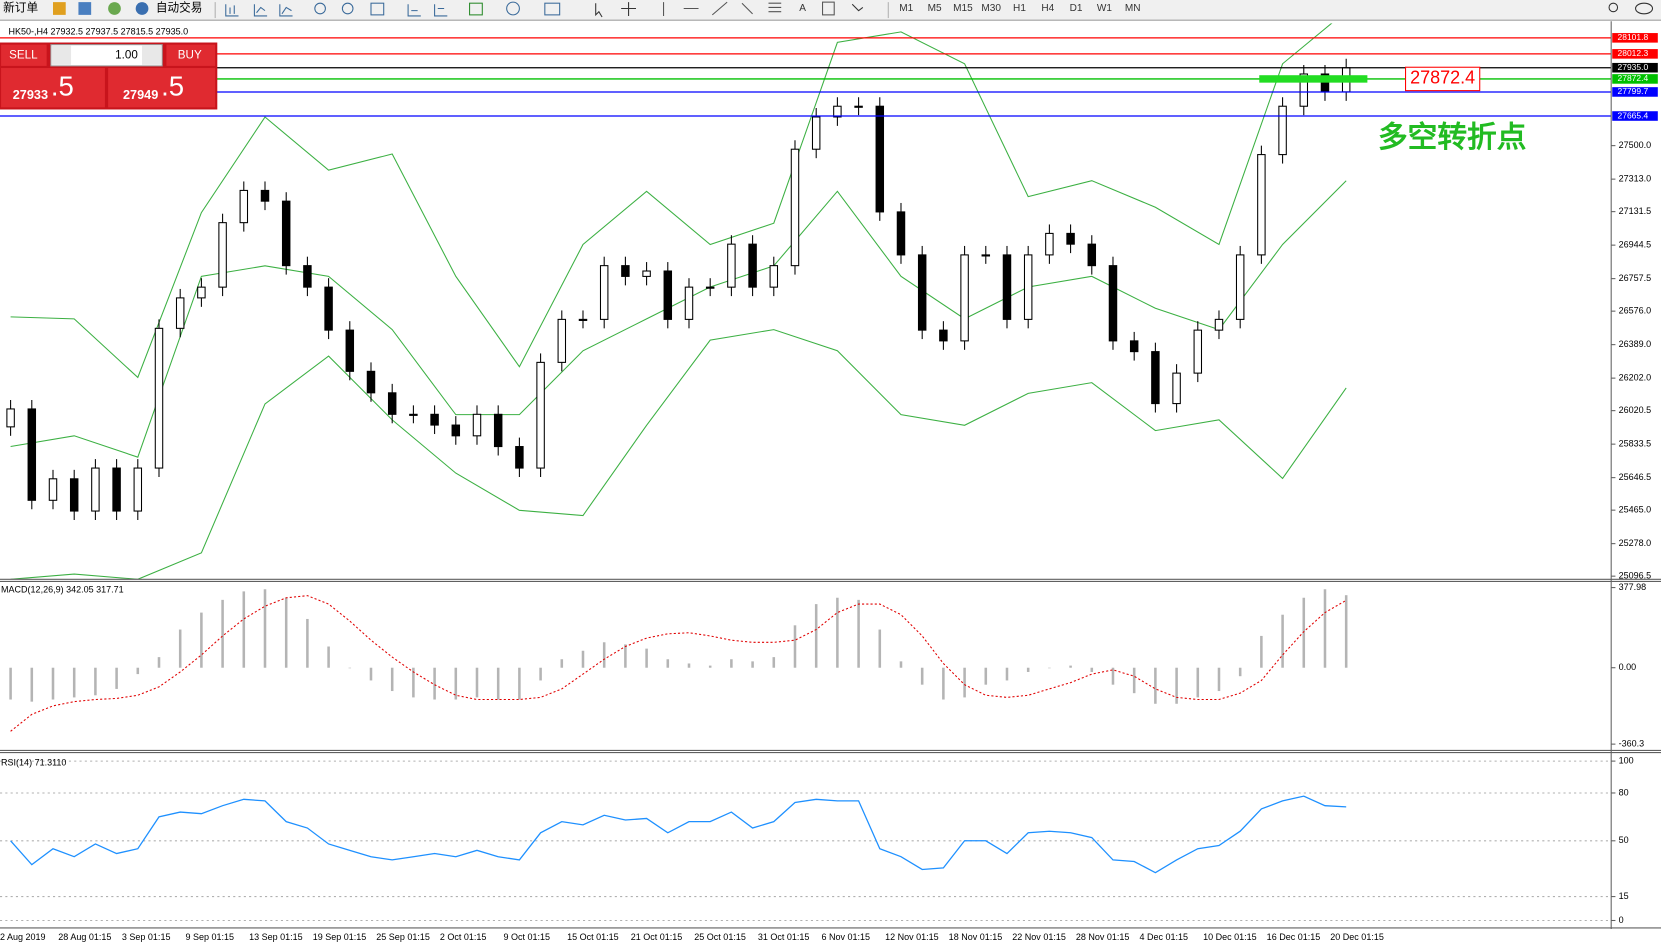 The image size is (1661, 946). I want to click on lot-increase, so click(152, 55).